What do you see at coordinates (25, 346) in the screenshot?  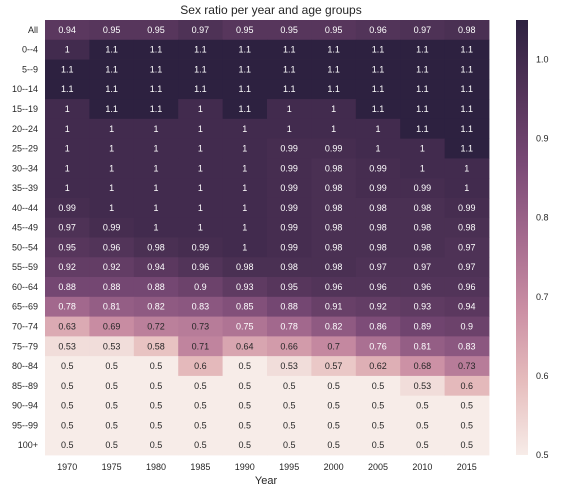 I see `y-tick-label: 75--79` at bounding box center [25, 346].